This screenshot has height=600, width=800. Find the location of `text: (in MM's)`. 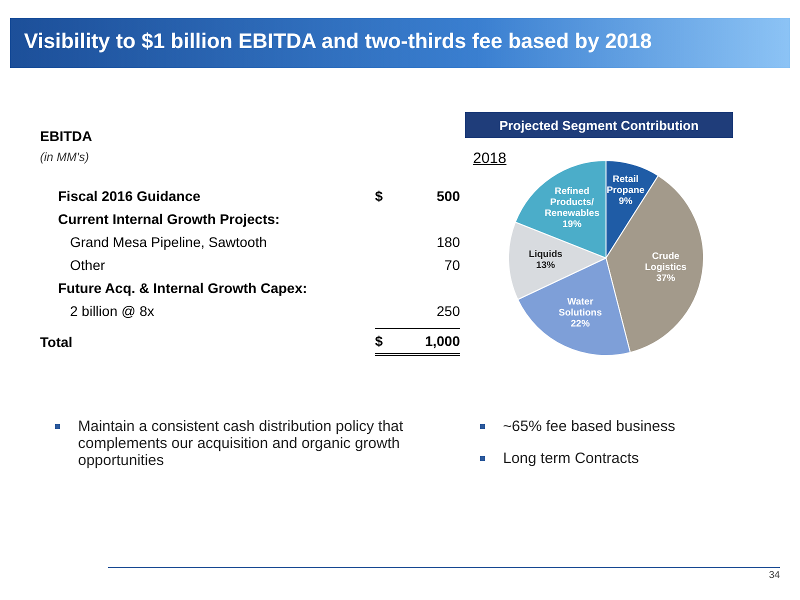

text: (in MM's) is located at coordinates (65, 157).